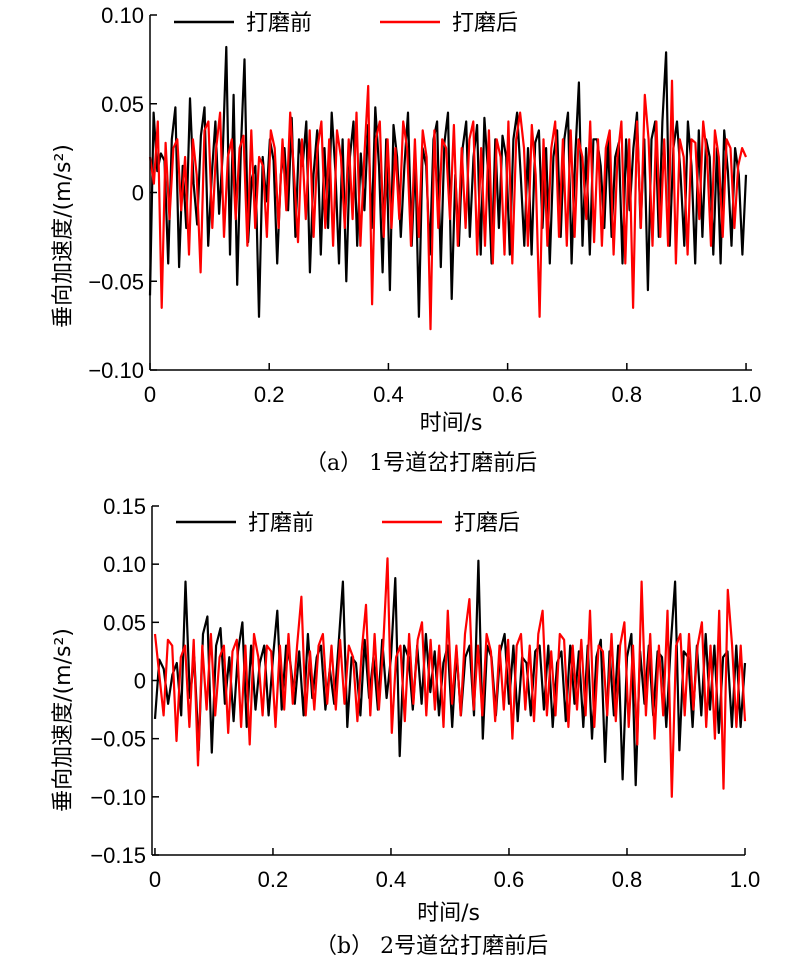 Image resolution: width=800 pixels, height=964 pixels. What do you see at coordinates (421, 463) in the screenshot?
I see `chart-caption: （a） 1号道岔打磨前后` at bounding box center [421, 463].